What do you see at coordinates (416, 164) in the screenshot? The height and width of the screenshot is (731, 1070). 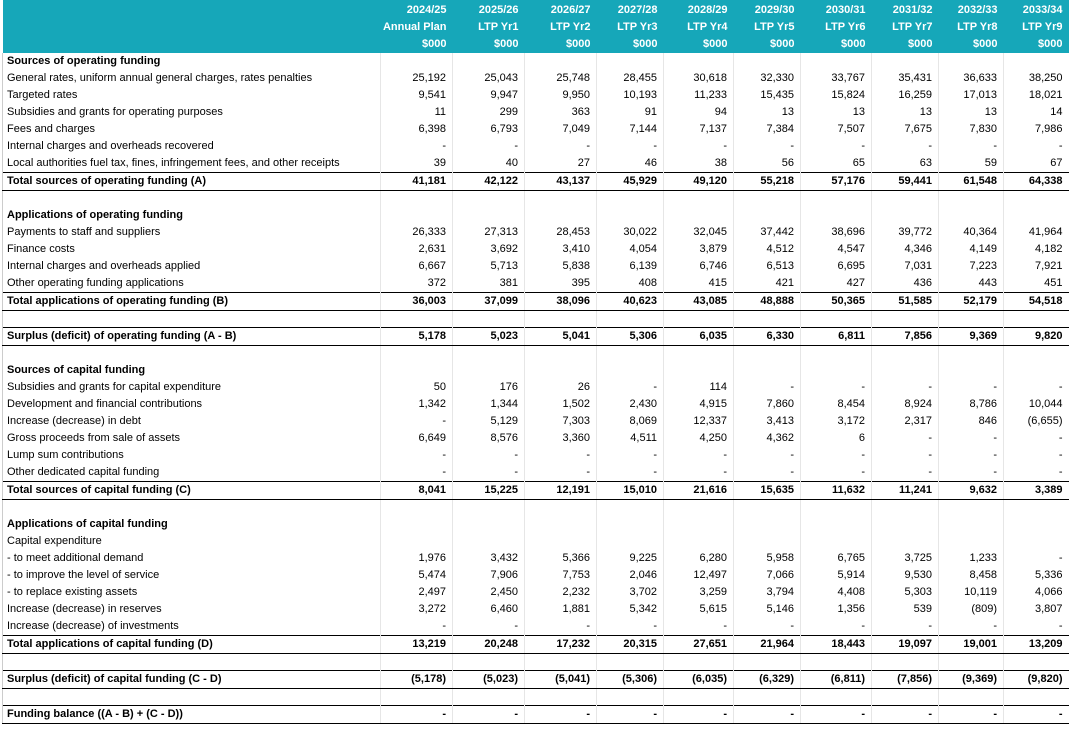 I see `value-cell: 39` at bounding box center [416, 164].